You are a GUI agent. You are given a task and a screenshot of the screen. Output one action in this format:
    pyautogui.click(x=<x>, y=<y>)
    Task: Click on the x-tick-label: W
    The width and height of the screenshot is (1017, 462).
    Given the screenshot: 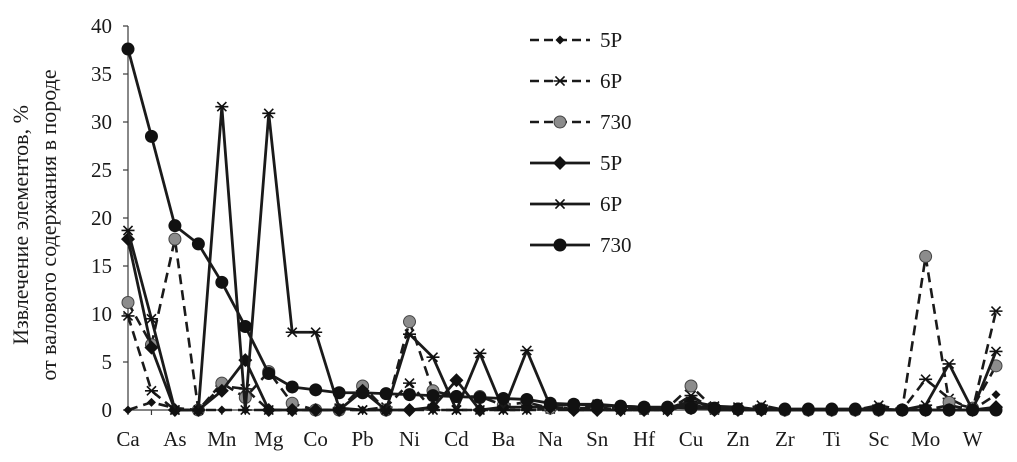 What is the action you would take?
    pyautogui.click(x=973, y=439)
    